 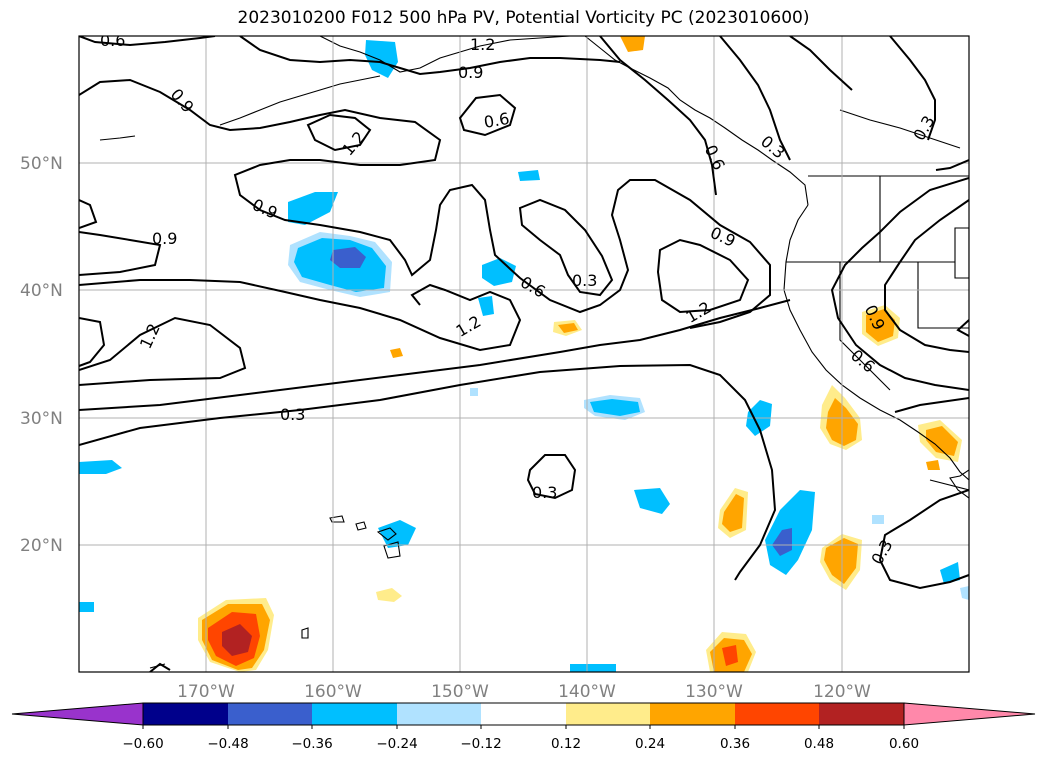 What do you see at coordinates (819, 744) in the screenshot?
I see `colorbar-tick-label: 0.48` at bounding box center [819, 744].